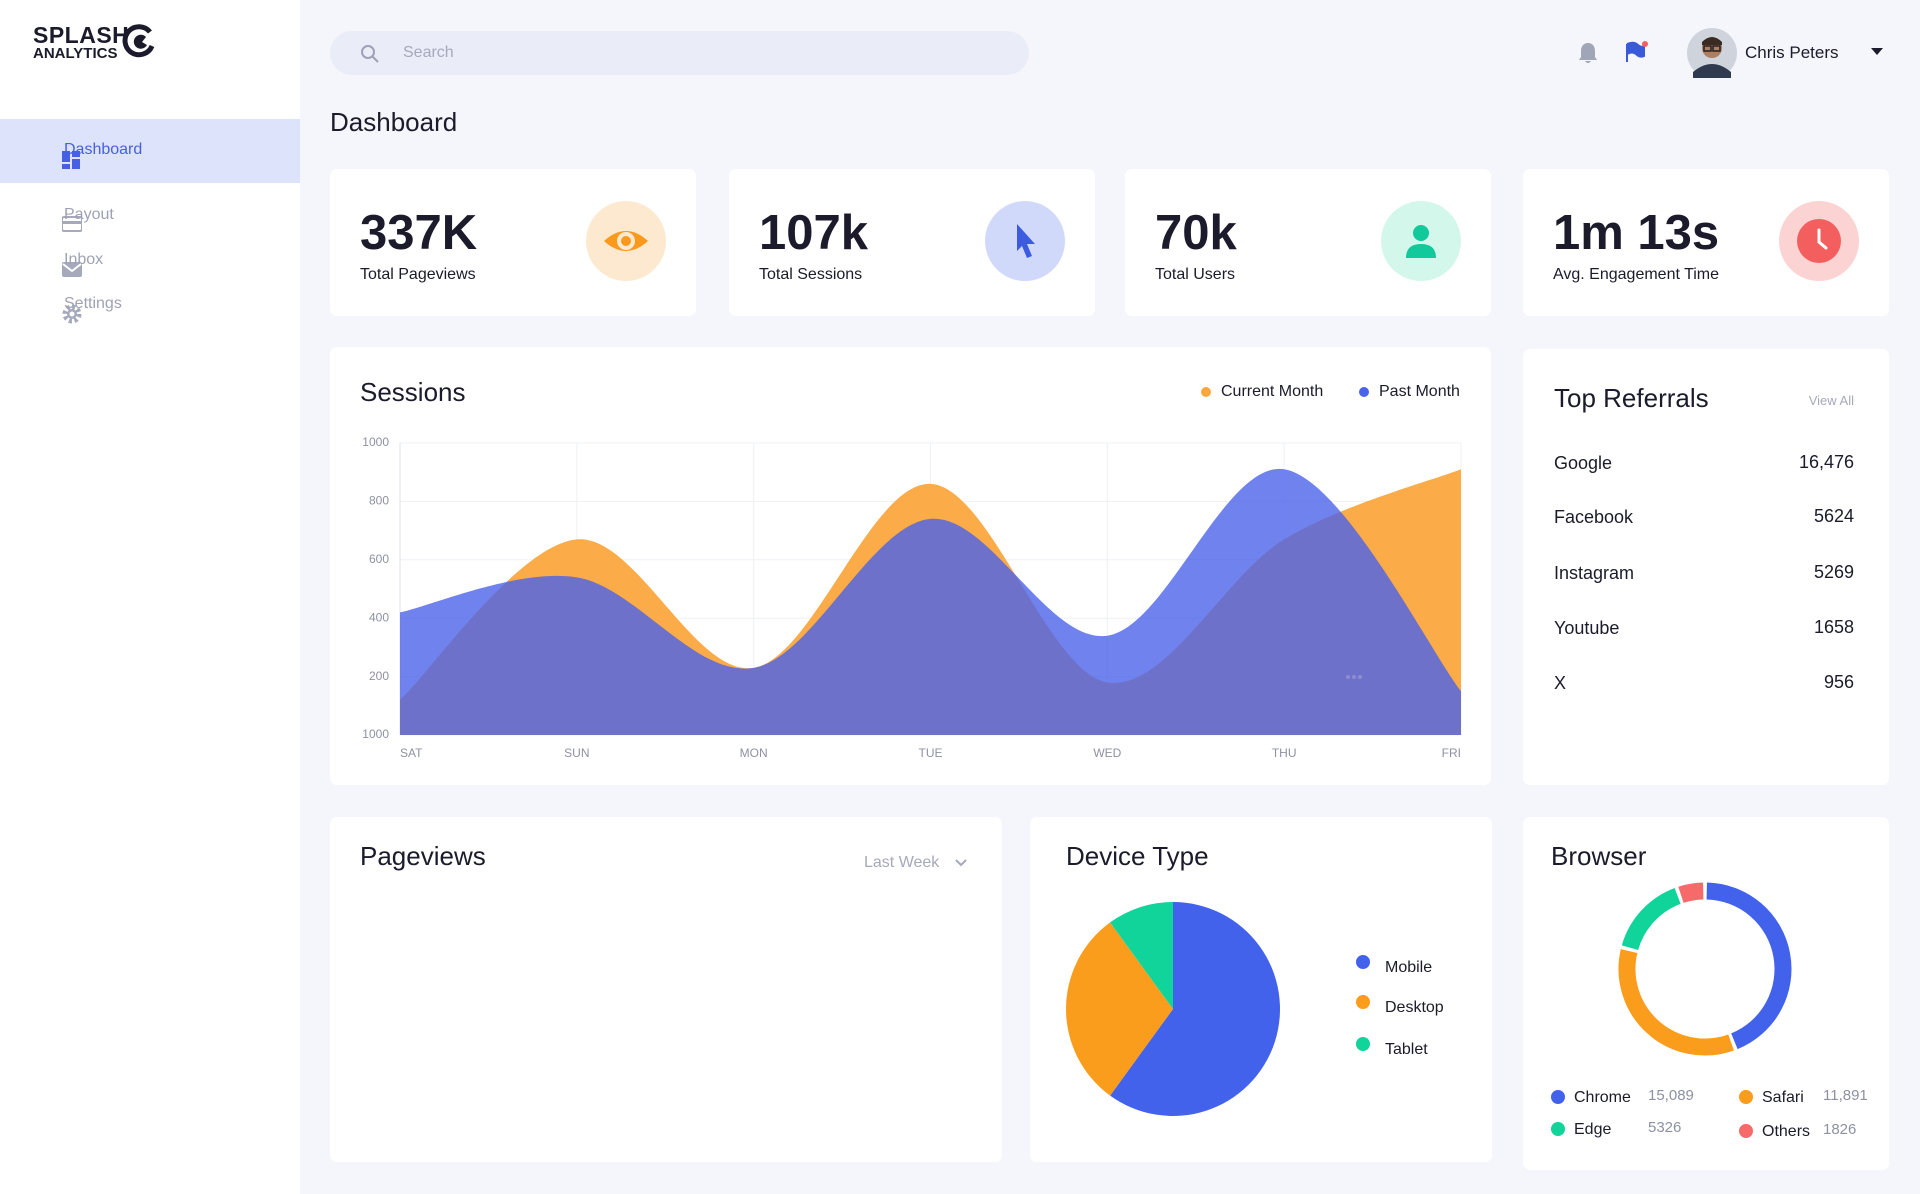  Describe the element at coordinates (679, 53) in the screenshot. I see `search-bar: Search` at that location.